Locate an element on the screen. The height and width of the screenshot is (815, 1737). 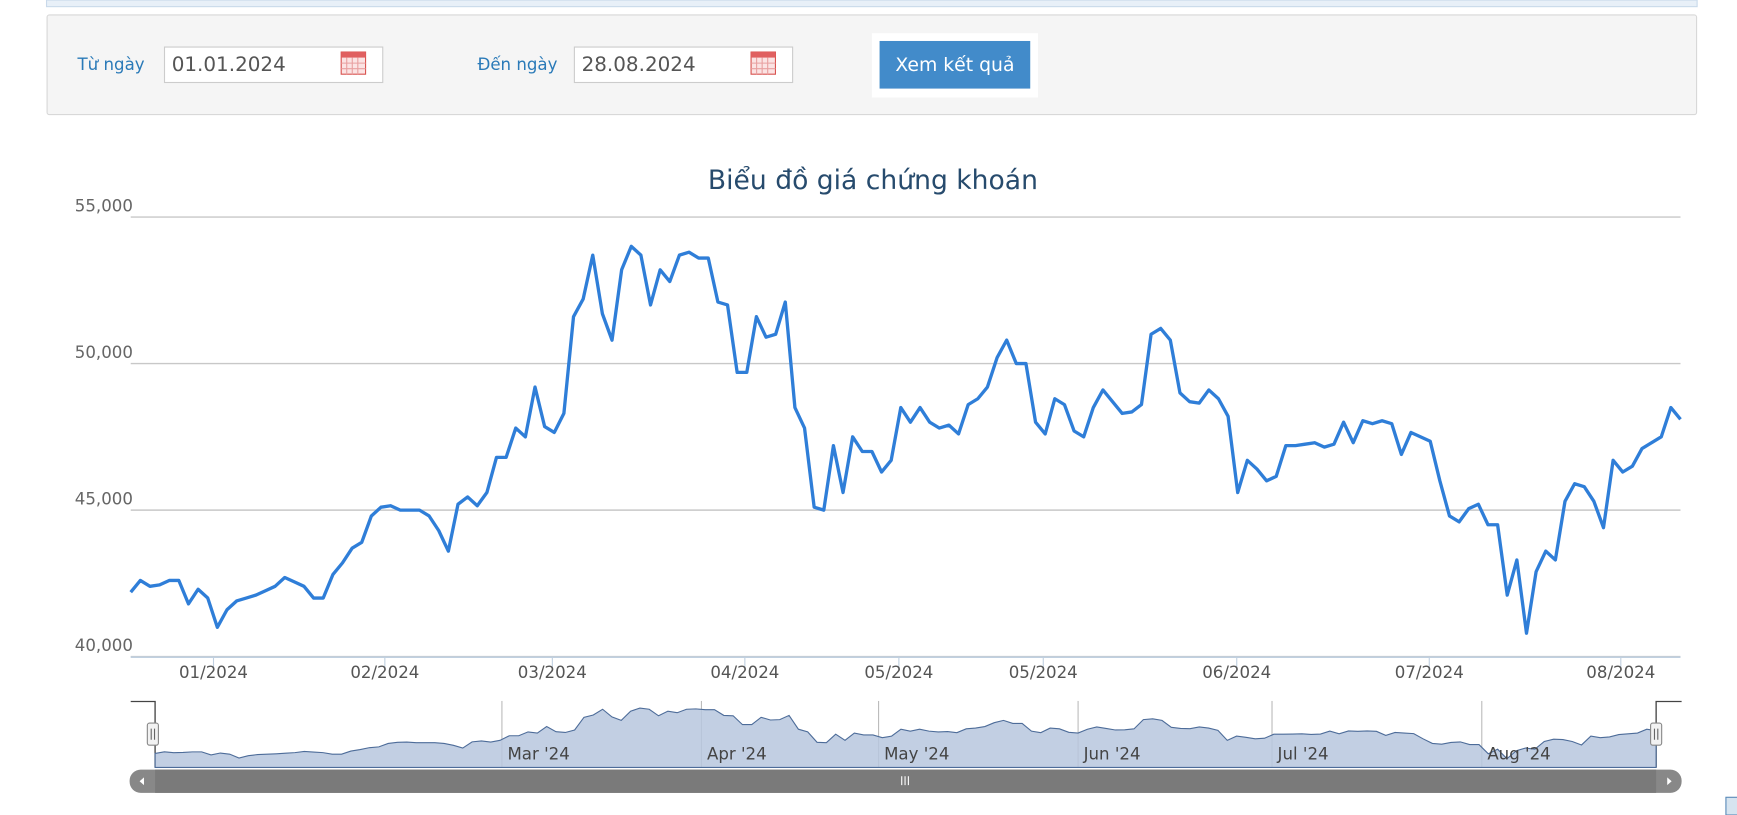
navigator-label: Mar '24 is located at coordinates (538, 754).